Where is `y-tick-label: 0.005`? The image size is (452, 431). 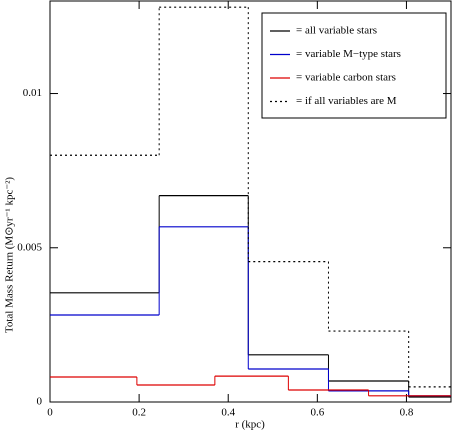
y-tick-label: 0.005 is located at coordinates (29, 247).